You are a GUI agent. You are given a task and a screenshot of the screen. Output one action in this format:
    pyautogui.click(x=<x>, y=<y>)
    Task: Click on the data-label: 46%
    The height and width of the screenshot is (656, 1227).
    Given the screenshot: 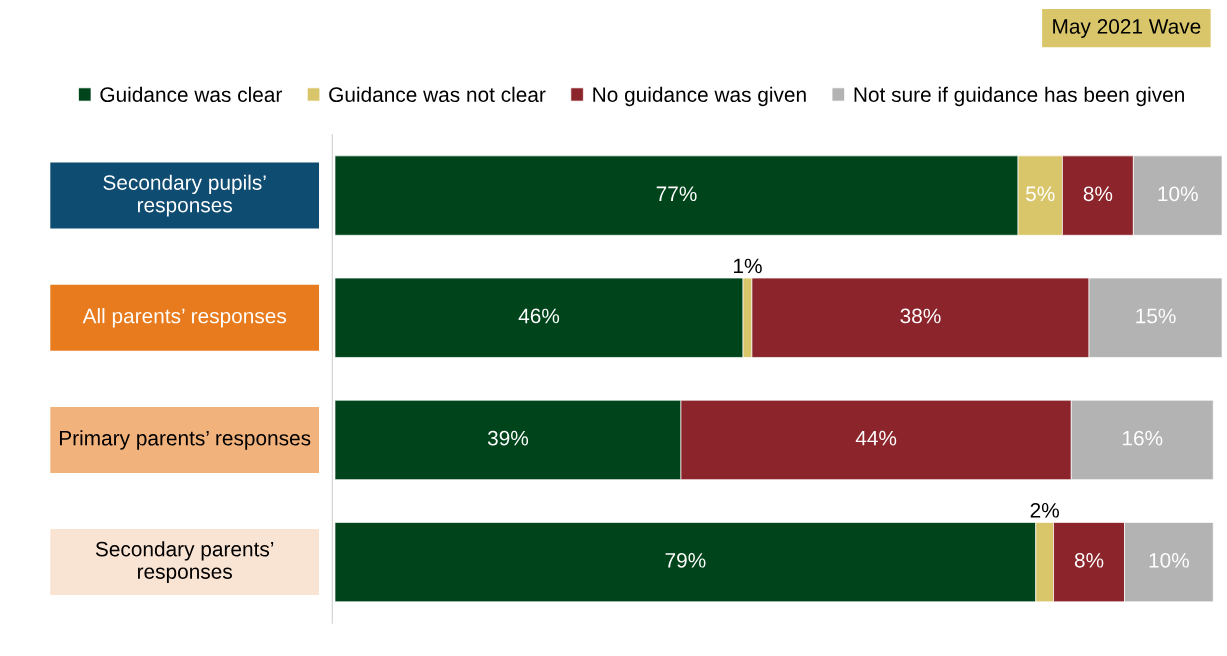 What is the action you would take?
    pyautogui.click(x=539, y=316)
    